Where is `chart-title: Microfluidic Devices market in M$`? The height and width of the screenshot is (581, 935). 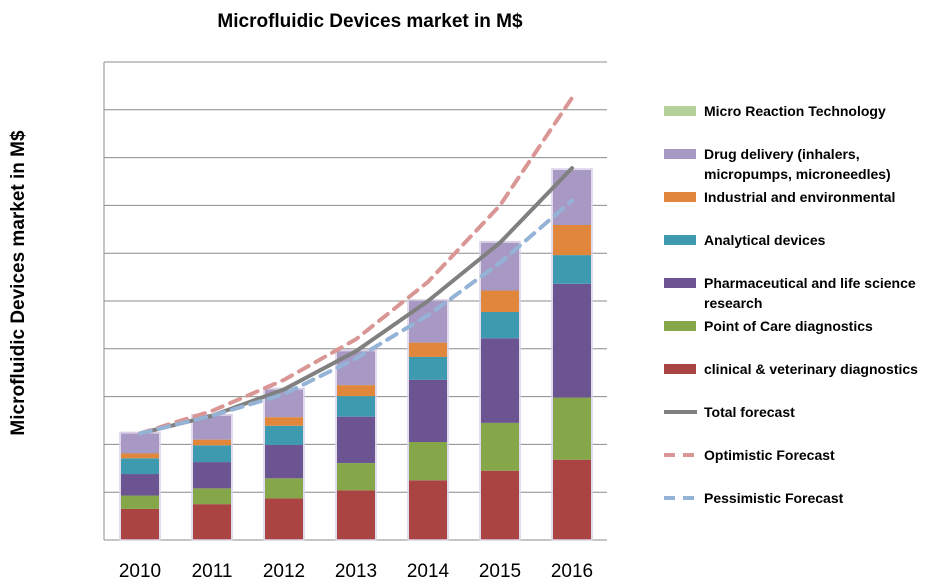
chart-title: Microfluidic Devices market in M$ is located at coordinates (370, 21).